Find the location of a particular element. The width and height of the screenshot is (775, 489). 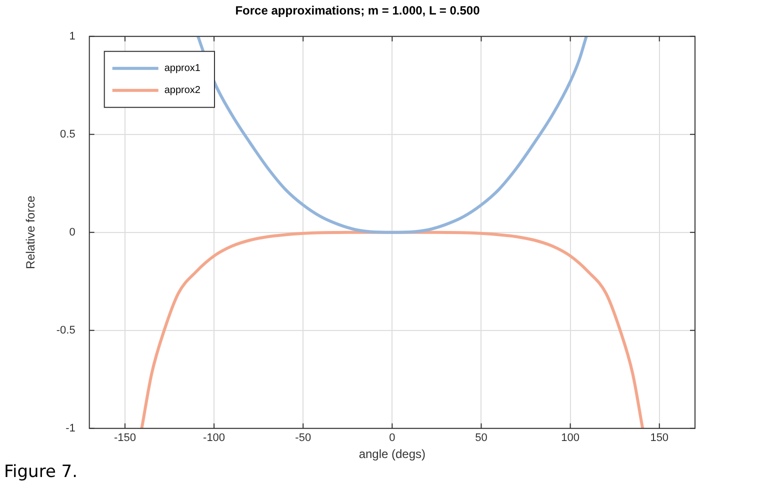

x-tick-label: 100 is located at coordinates (570, 438).